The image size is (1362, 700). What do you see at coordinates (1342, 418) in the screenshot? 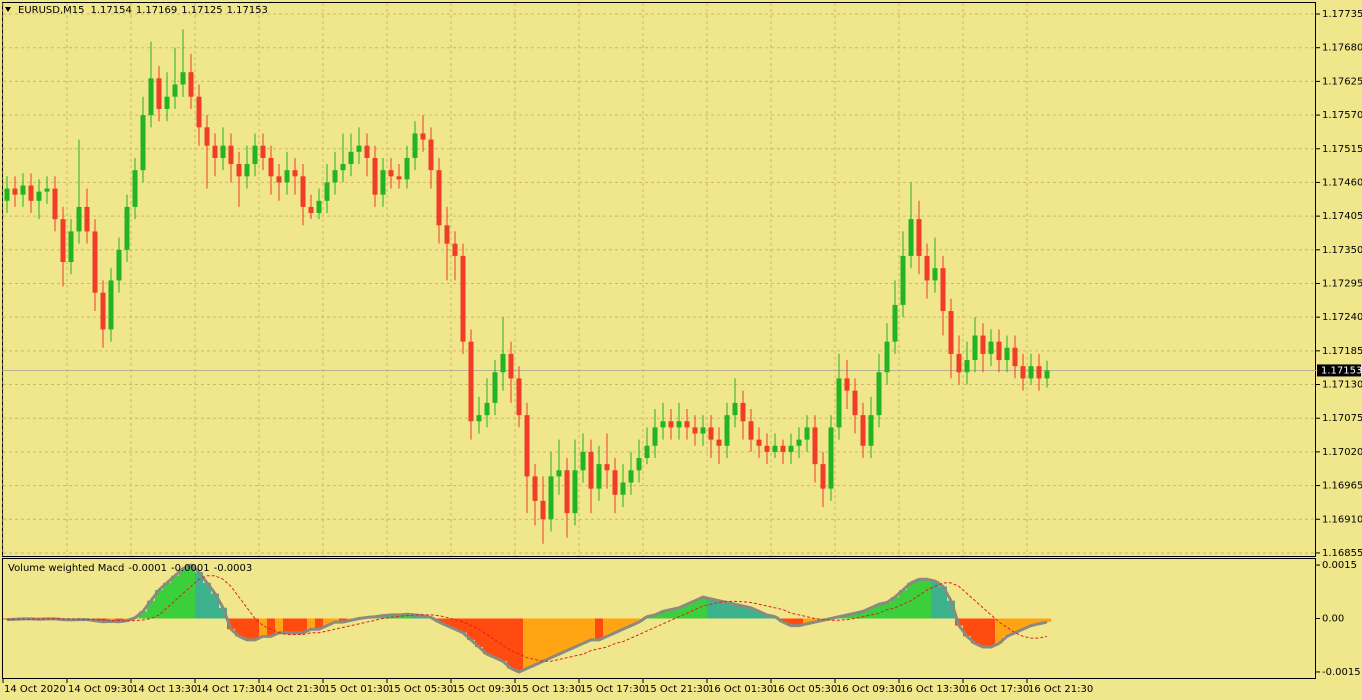
I see `y-tick-label: 1.17075` at bounding box center [1342, 418].